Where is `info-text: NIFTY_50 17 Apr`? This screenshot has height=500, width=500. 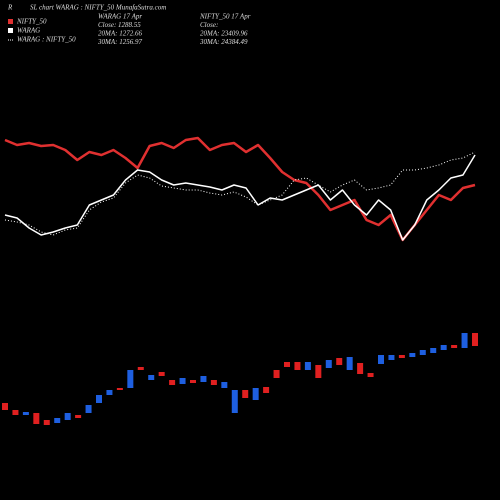
info-text: NIFTY_50 17 Apr is located at coordinates (225, 17).